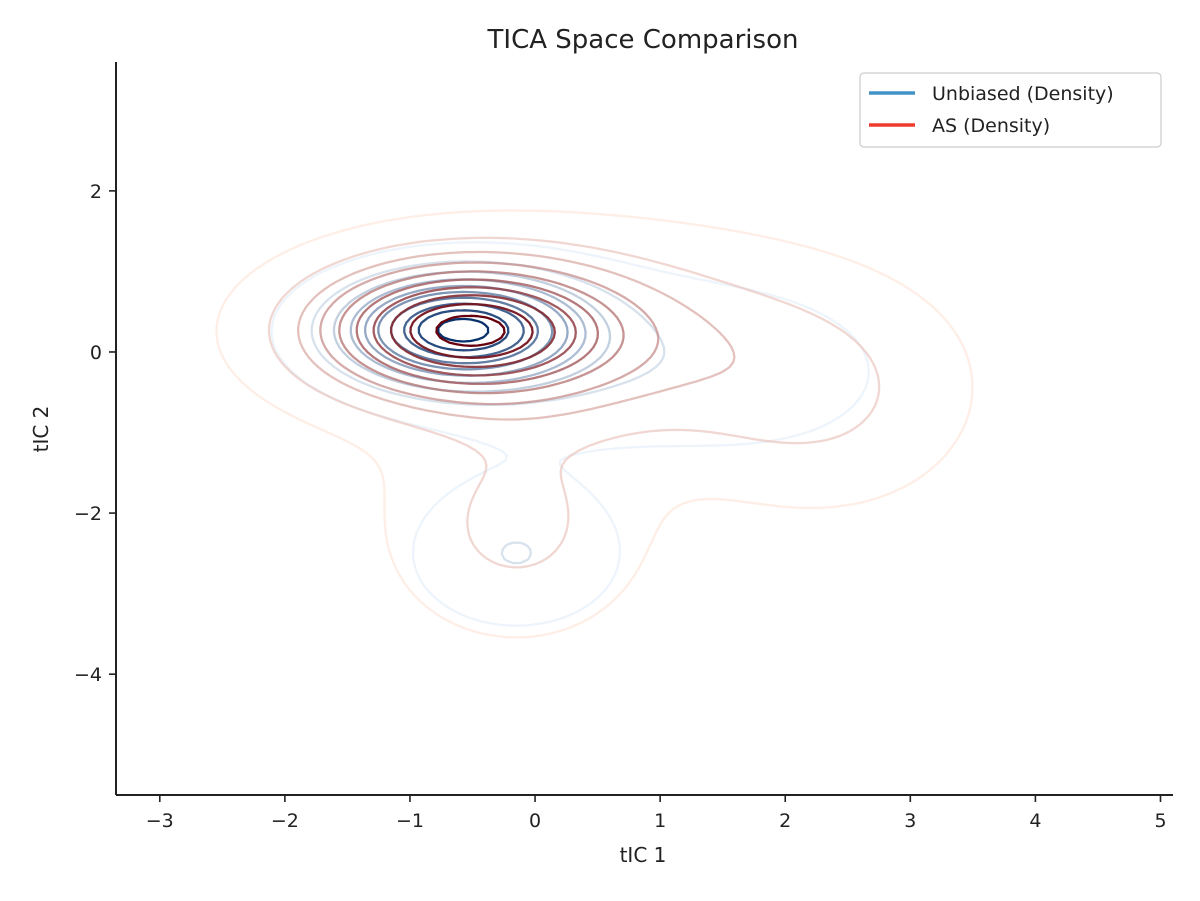 The width and height of the screenshot is (1200, 901). What do you see at coordinates (910, 821) in the screenshot?
I see `x-tick-label: 3` at bounding box center [910, 821].